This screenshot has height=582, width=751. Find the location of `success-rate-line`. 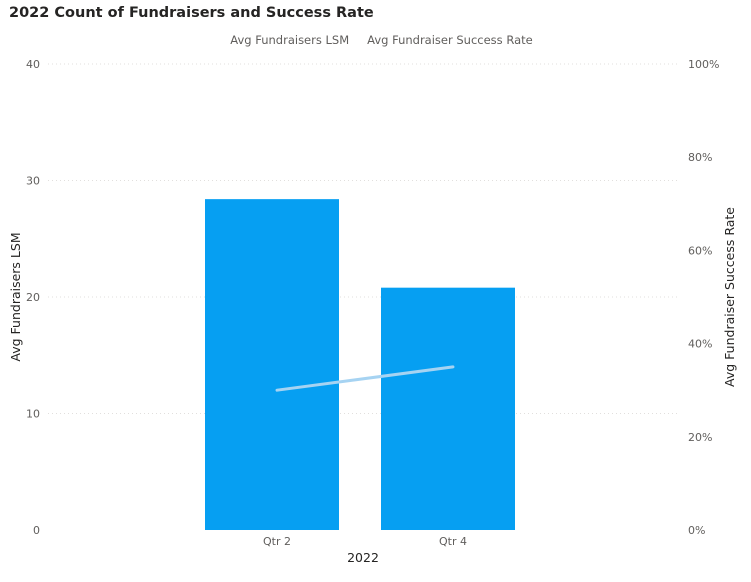

success-rate-line is located at coordinates (365, 378).